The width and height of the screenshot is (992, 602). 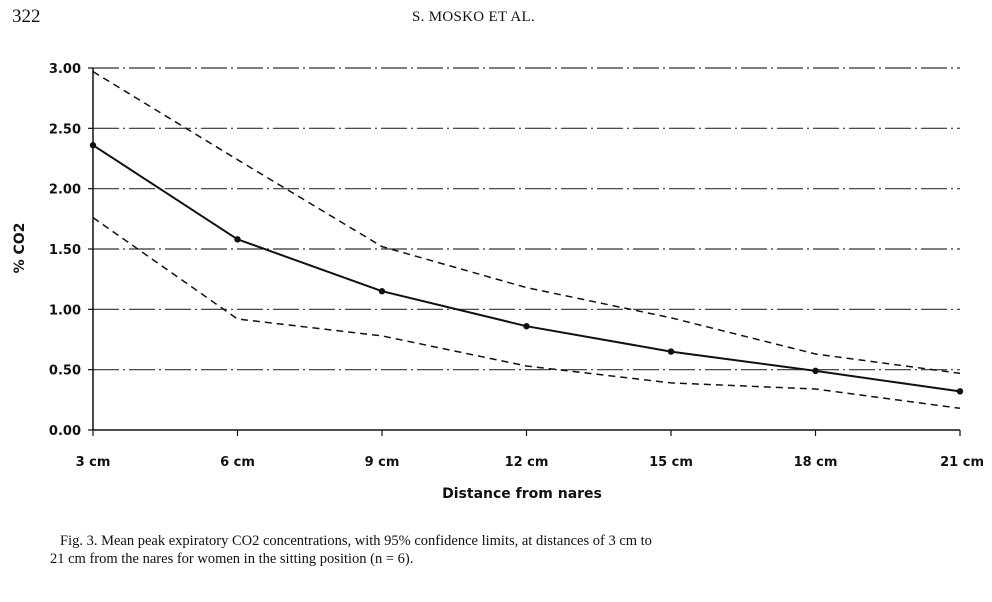 What do you see at coordinates (382, 462) in the screenshot?
I see `x-tick-label-2: 9 cm` at bounding box center [382, 462].